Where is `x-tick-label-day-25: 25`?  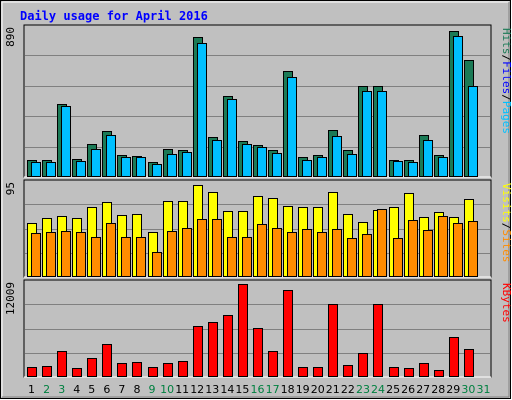 x-tick-label-day-25: 25 is located at coordinates (393, 389).